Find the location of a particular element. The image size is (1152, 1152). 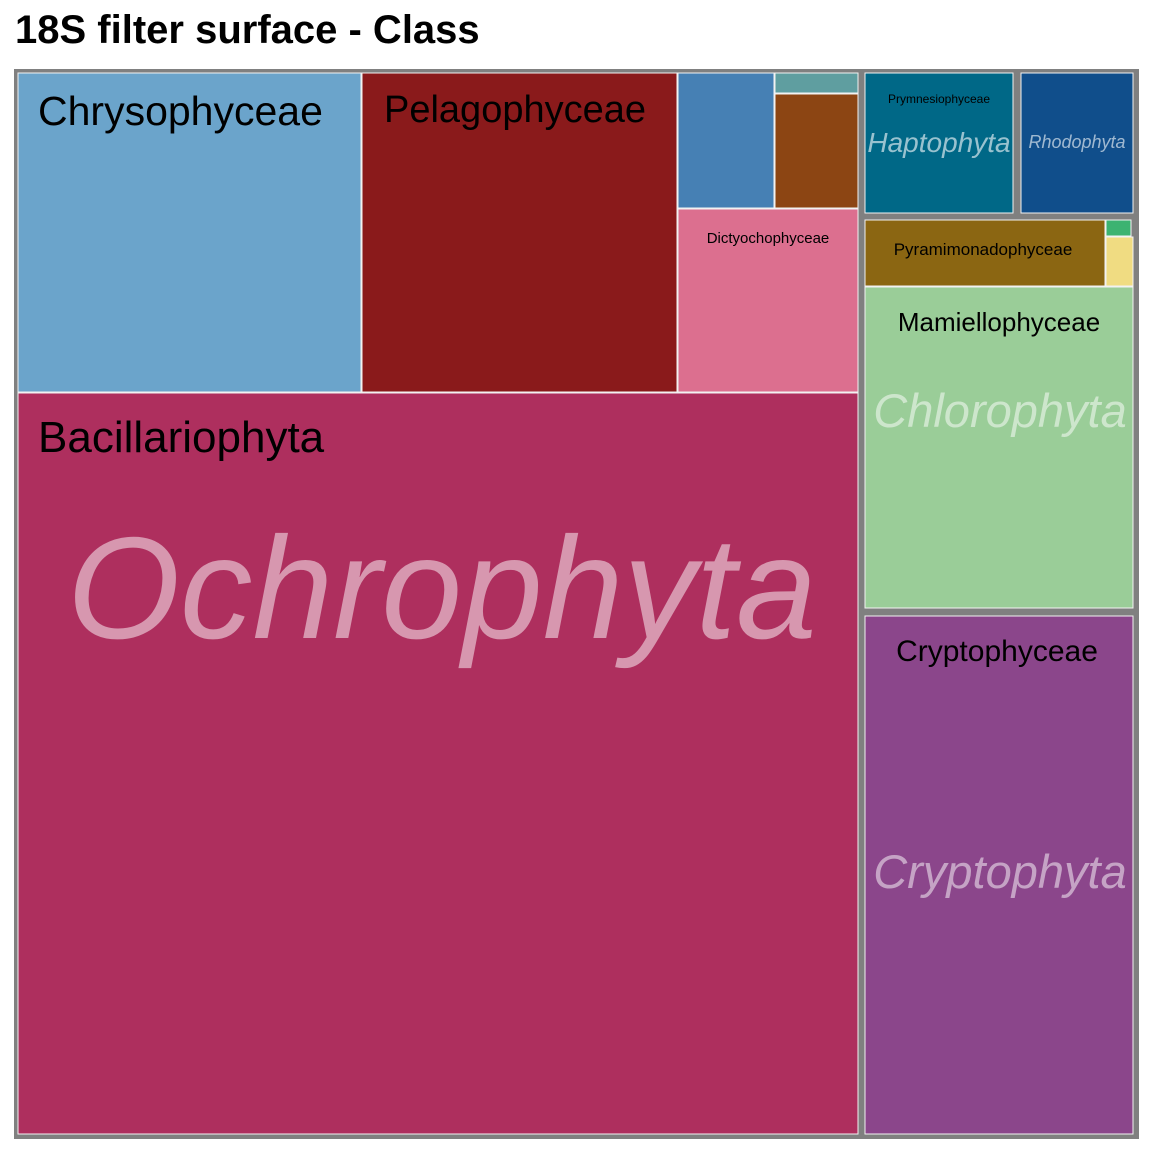

group-label-haptophyta: Haptophyta is located at coordinates (938, 142).